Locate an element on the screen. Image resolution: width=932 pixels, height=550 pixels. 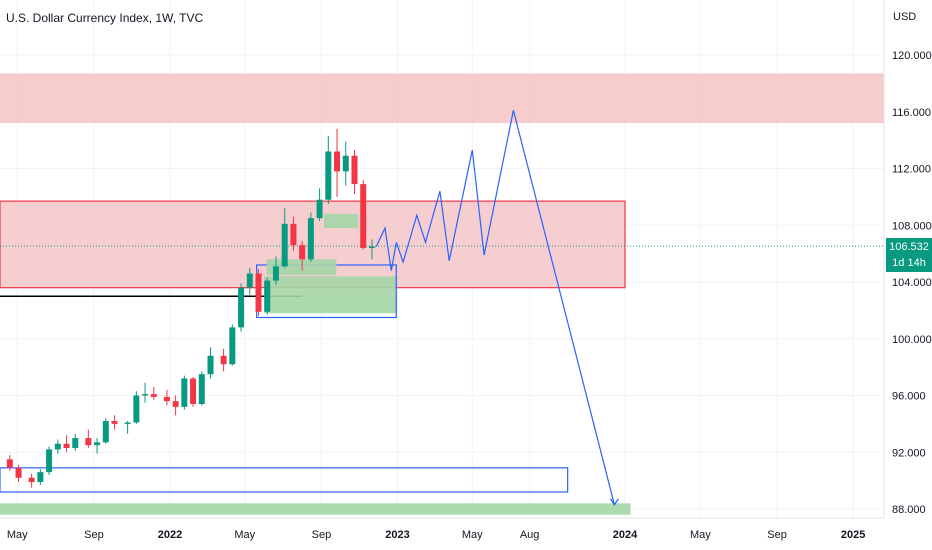
time-tick-label: 2024 is located at coordinates (625, 535).